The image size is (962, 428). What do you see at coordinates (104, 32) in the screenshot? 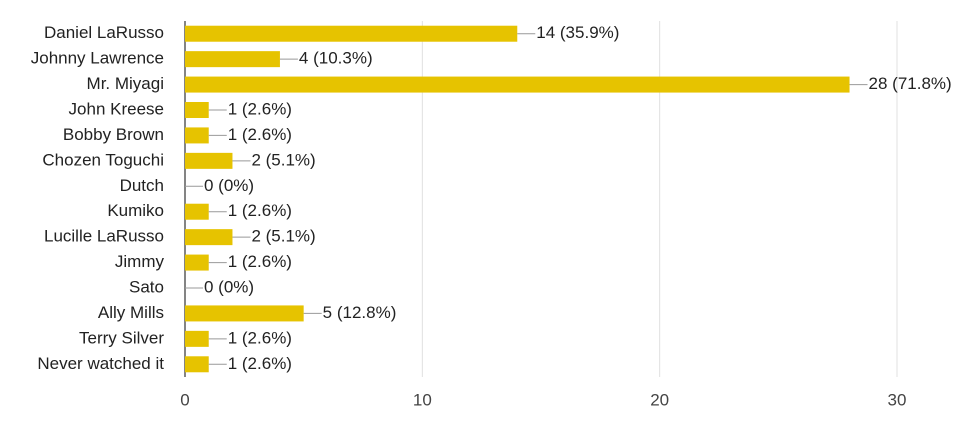
I see `y-tick-label: Daniel LaRusso` at bounding box center [104, 32].